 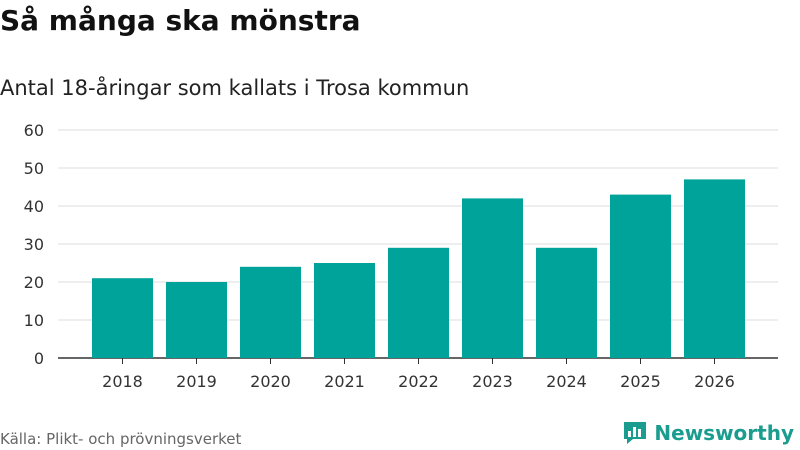 I want to click on y-tick-label: 30, so click(x=34, y=244).